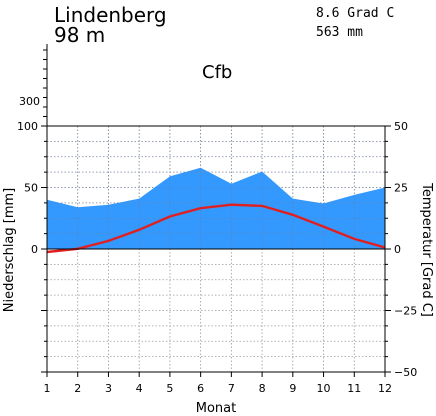  What do you see at coordinates (262, 388) in the screenshot?
I see `x-tick-label: 8` at bounding box center [262, 388].